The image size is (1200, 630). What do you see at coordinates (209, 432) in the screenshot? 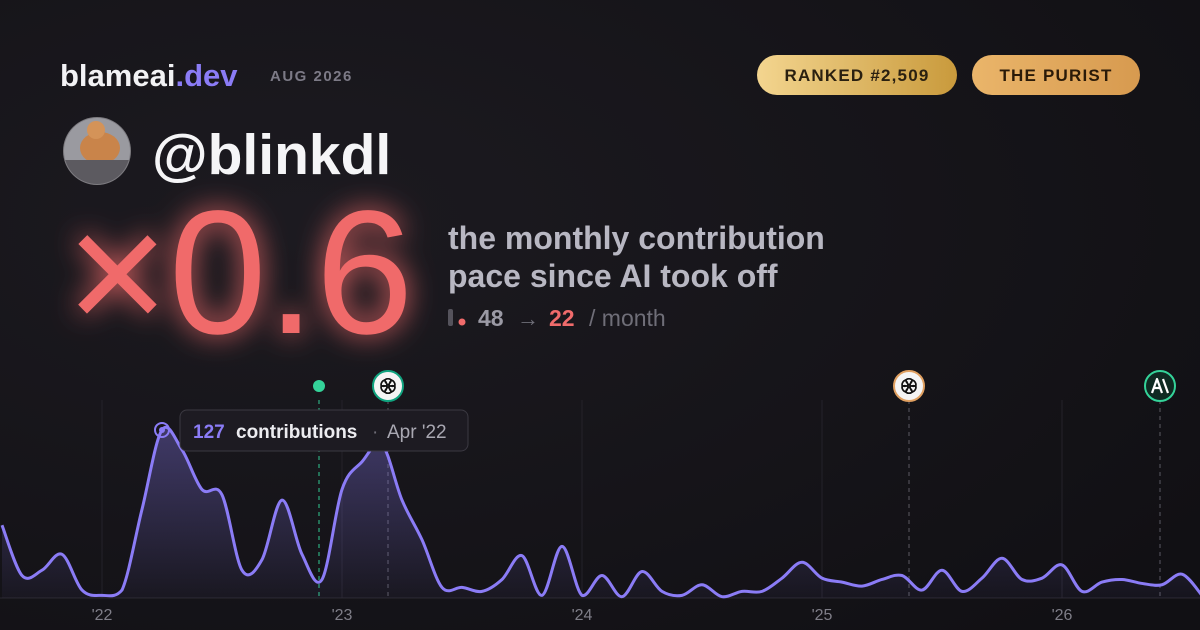
I see `tooltip-value: 127` at bounding box center [209, 432].